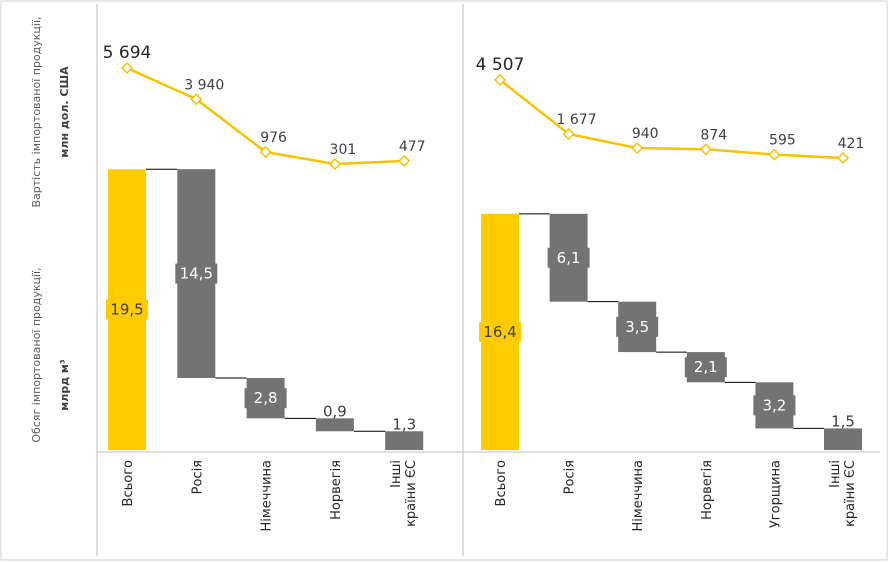 Image resolution: width=889 pixels, height=562 pixels. I want to click on line-value-label: 301, so click(343, 150).